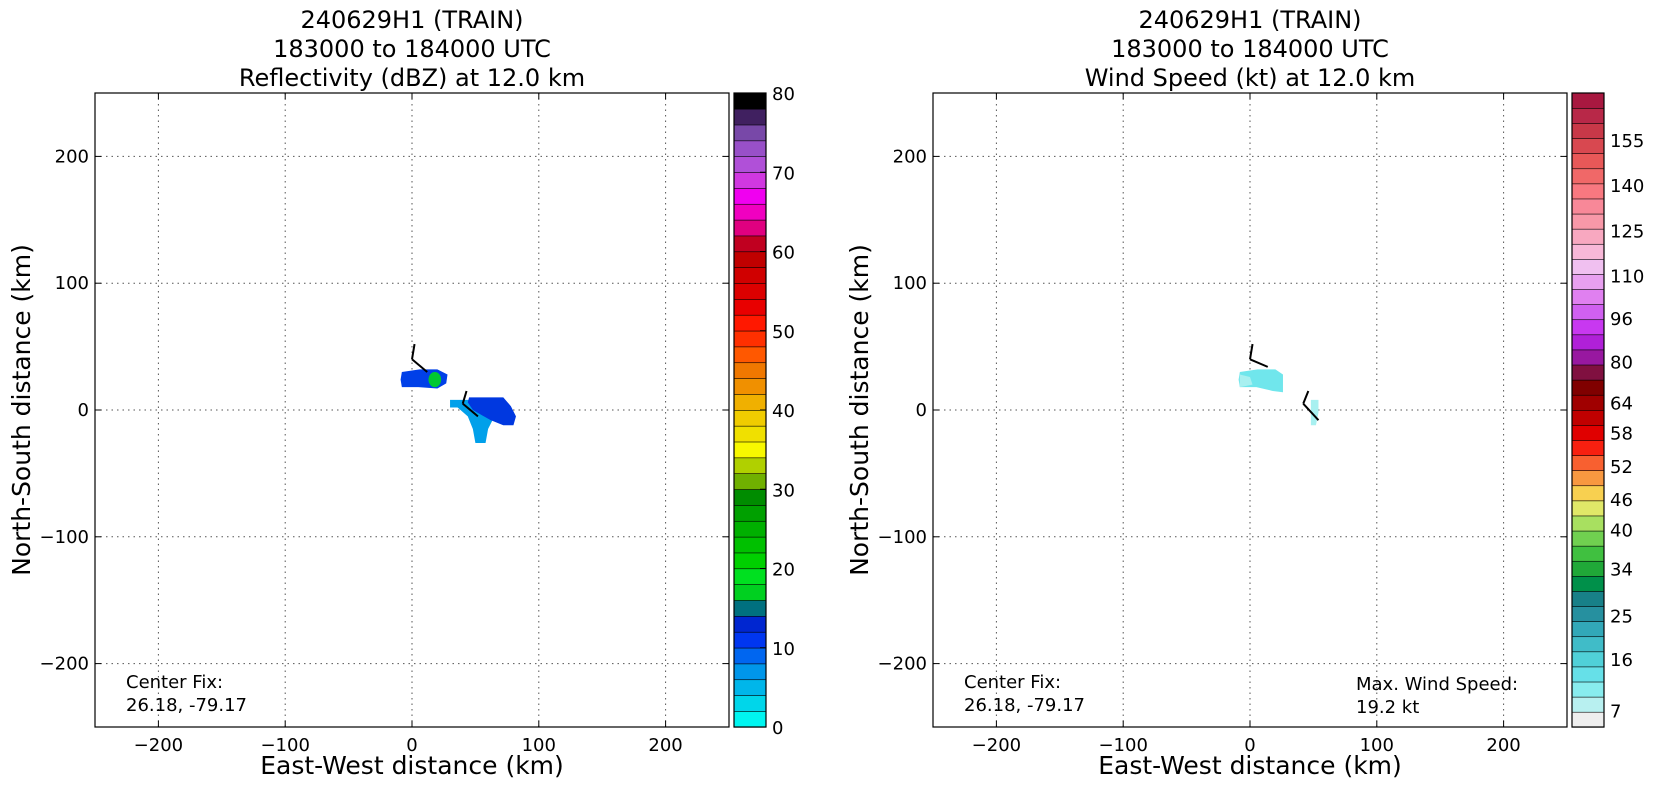 The height and width of the screenshot is (791, 1655). Describe the element at coordinates (1627, 186) in the screenshot. I see `colorbar-tick-label: 140` at that location.